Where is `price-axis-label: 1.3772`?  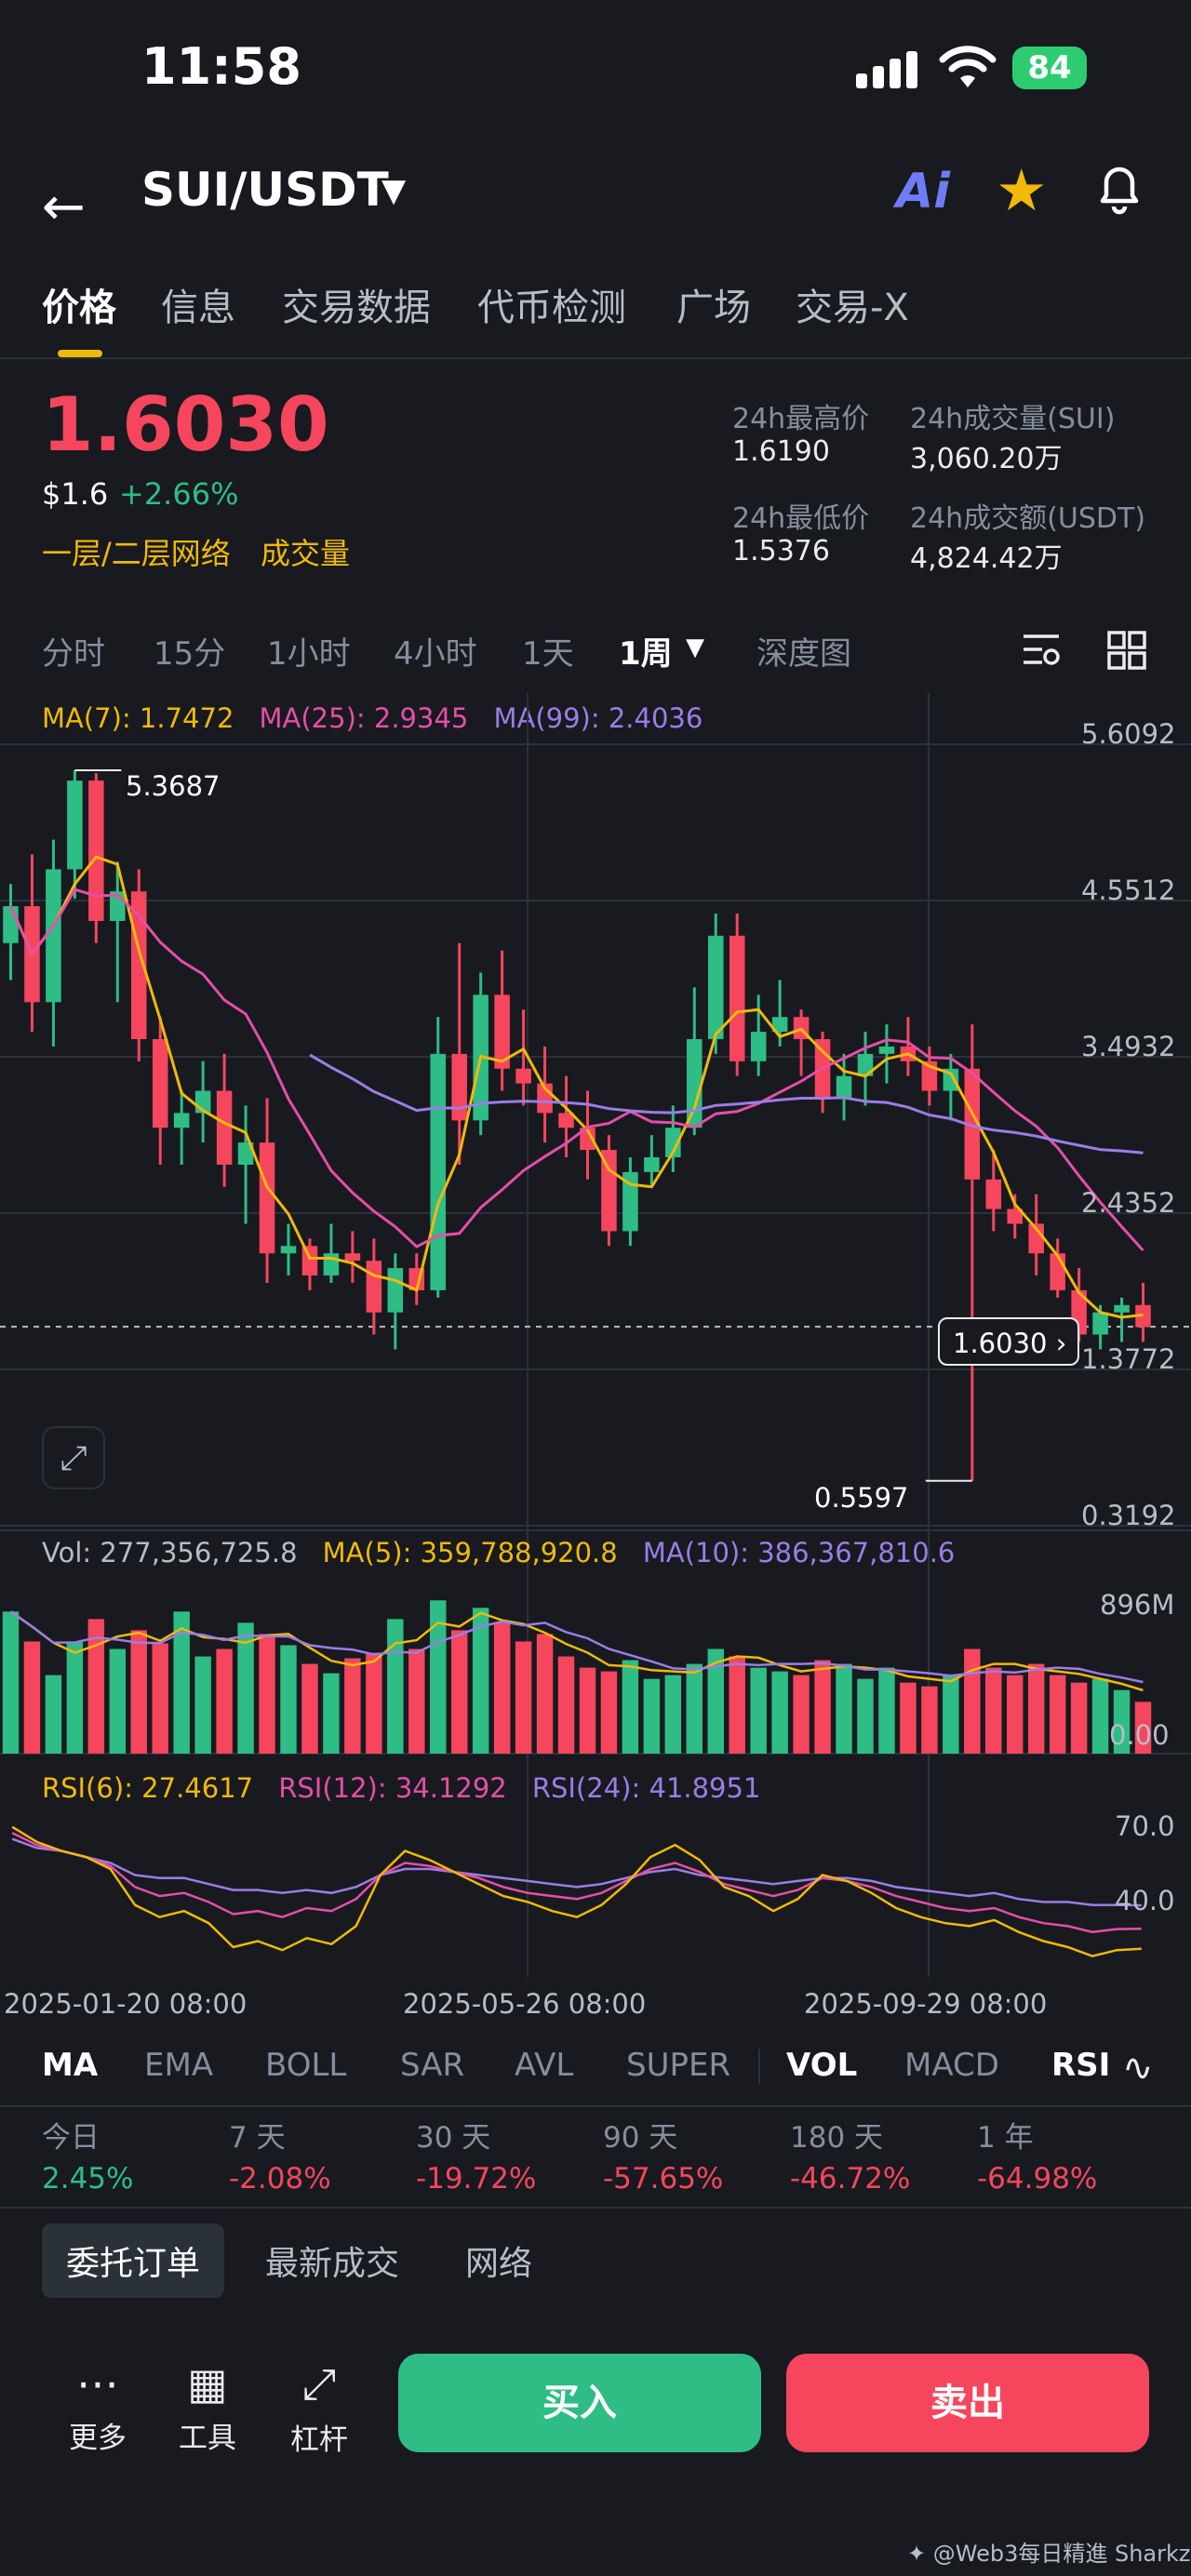 price-axis-label: 1.3772 is located at coordinates (1128, 1359).